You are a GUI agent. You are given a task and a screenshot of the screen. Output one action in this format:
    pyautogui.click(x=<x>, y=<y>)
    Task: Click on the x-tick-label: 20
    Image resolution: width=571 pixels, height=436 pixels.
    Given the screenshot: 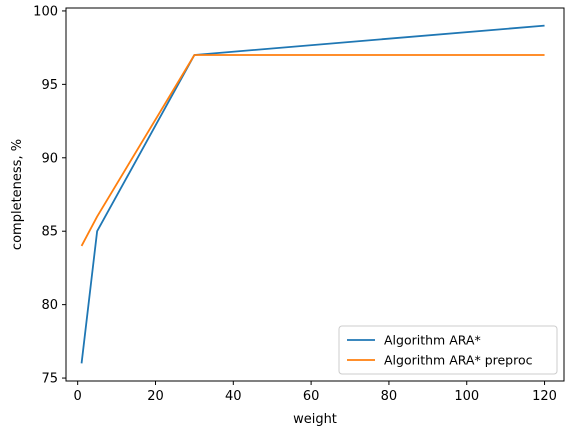 What is the action you would take?
    pyautogui.click(x=155, y=396)
    